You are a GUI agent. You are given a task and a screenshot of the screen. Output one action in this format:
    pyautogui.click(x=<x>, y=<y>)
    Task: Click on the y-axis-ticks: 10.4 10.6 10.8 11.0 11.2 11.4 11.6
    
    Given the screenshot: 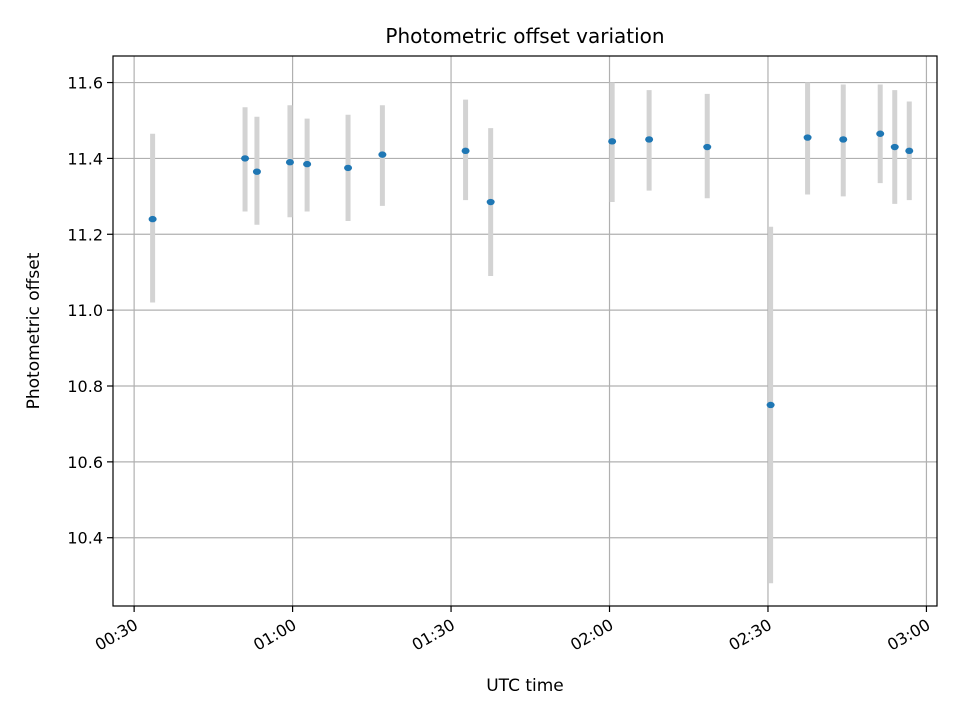 What is the action you would take?
    pyautogui.click(x=90, y=311)
    